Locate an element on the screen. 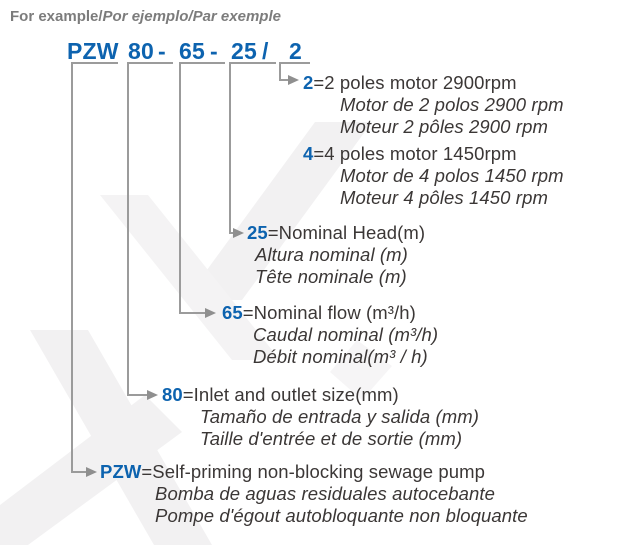  translation-line-es: Motor de 4 polos 1450 rpm is located at coordinates (452, 175).